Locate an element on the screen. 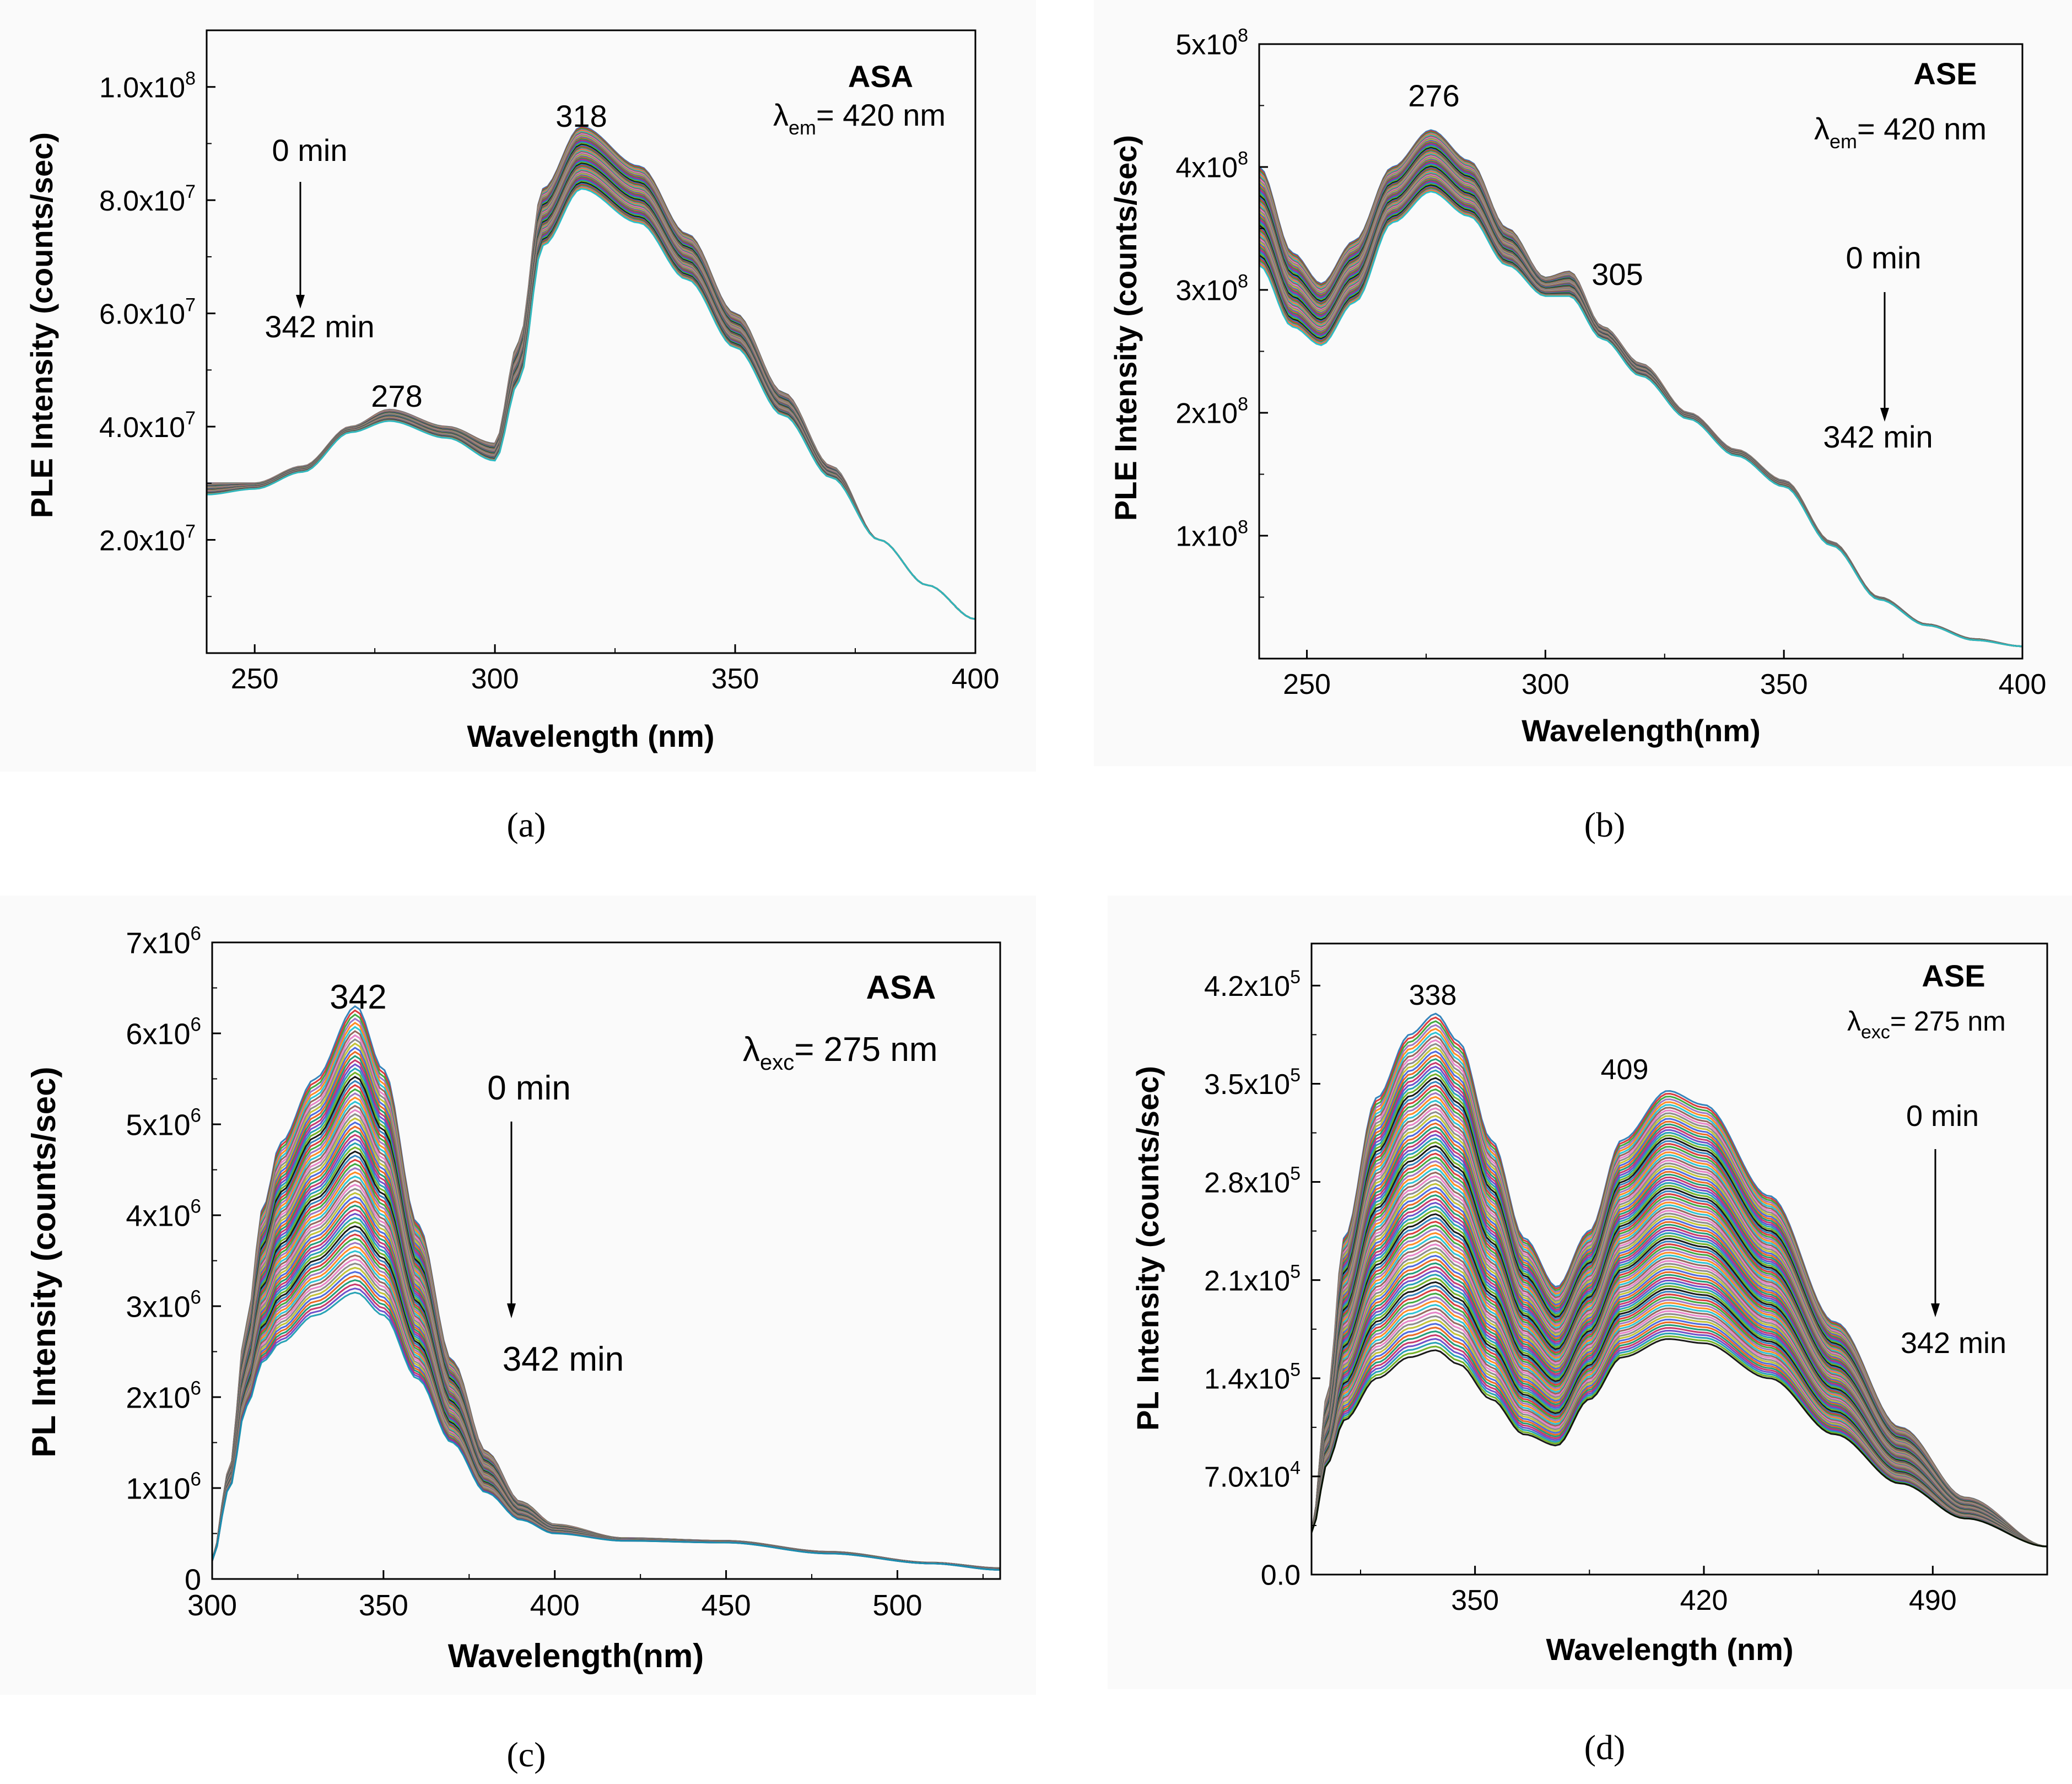 This screenshot has height=1784, width=2072. panel-d-curves is located at coordinates (1679, 1280).